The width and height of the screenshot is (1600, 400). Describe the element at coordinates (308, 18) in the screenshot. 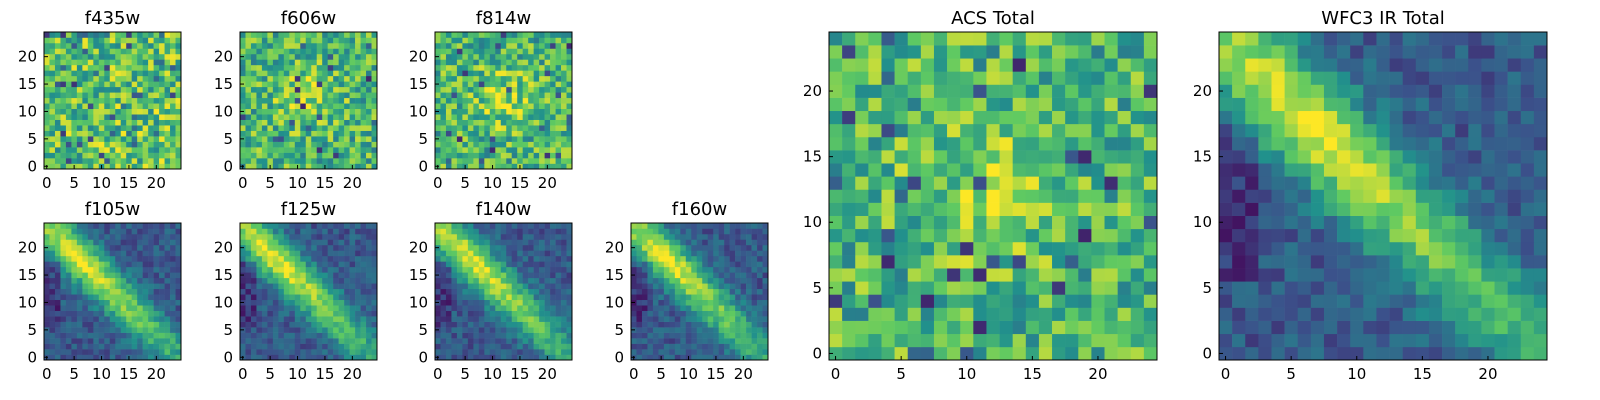

I see `panel-title: f606w` at that location.